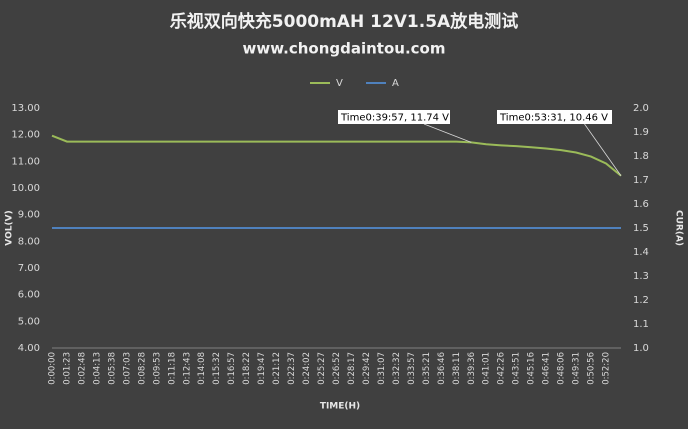 The width and height of the screenshot is (688, 429). I want to click on x-tick-label: 0:16:57, so click(232, 368).